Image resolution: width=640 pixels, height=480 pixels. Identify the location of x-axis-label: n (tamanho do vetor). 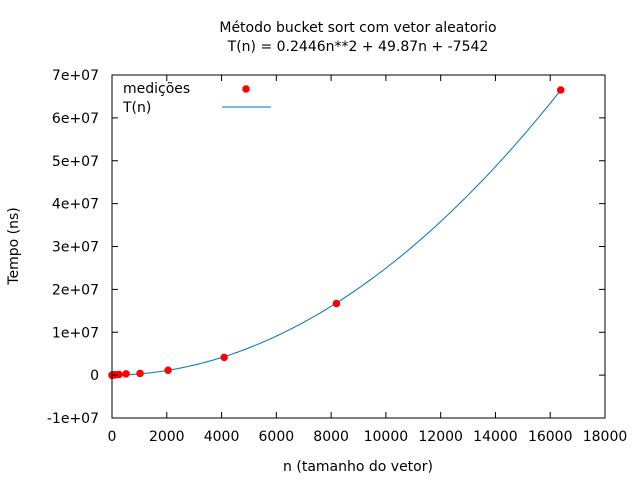
(358, 467).